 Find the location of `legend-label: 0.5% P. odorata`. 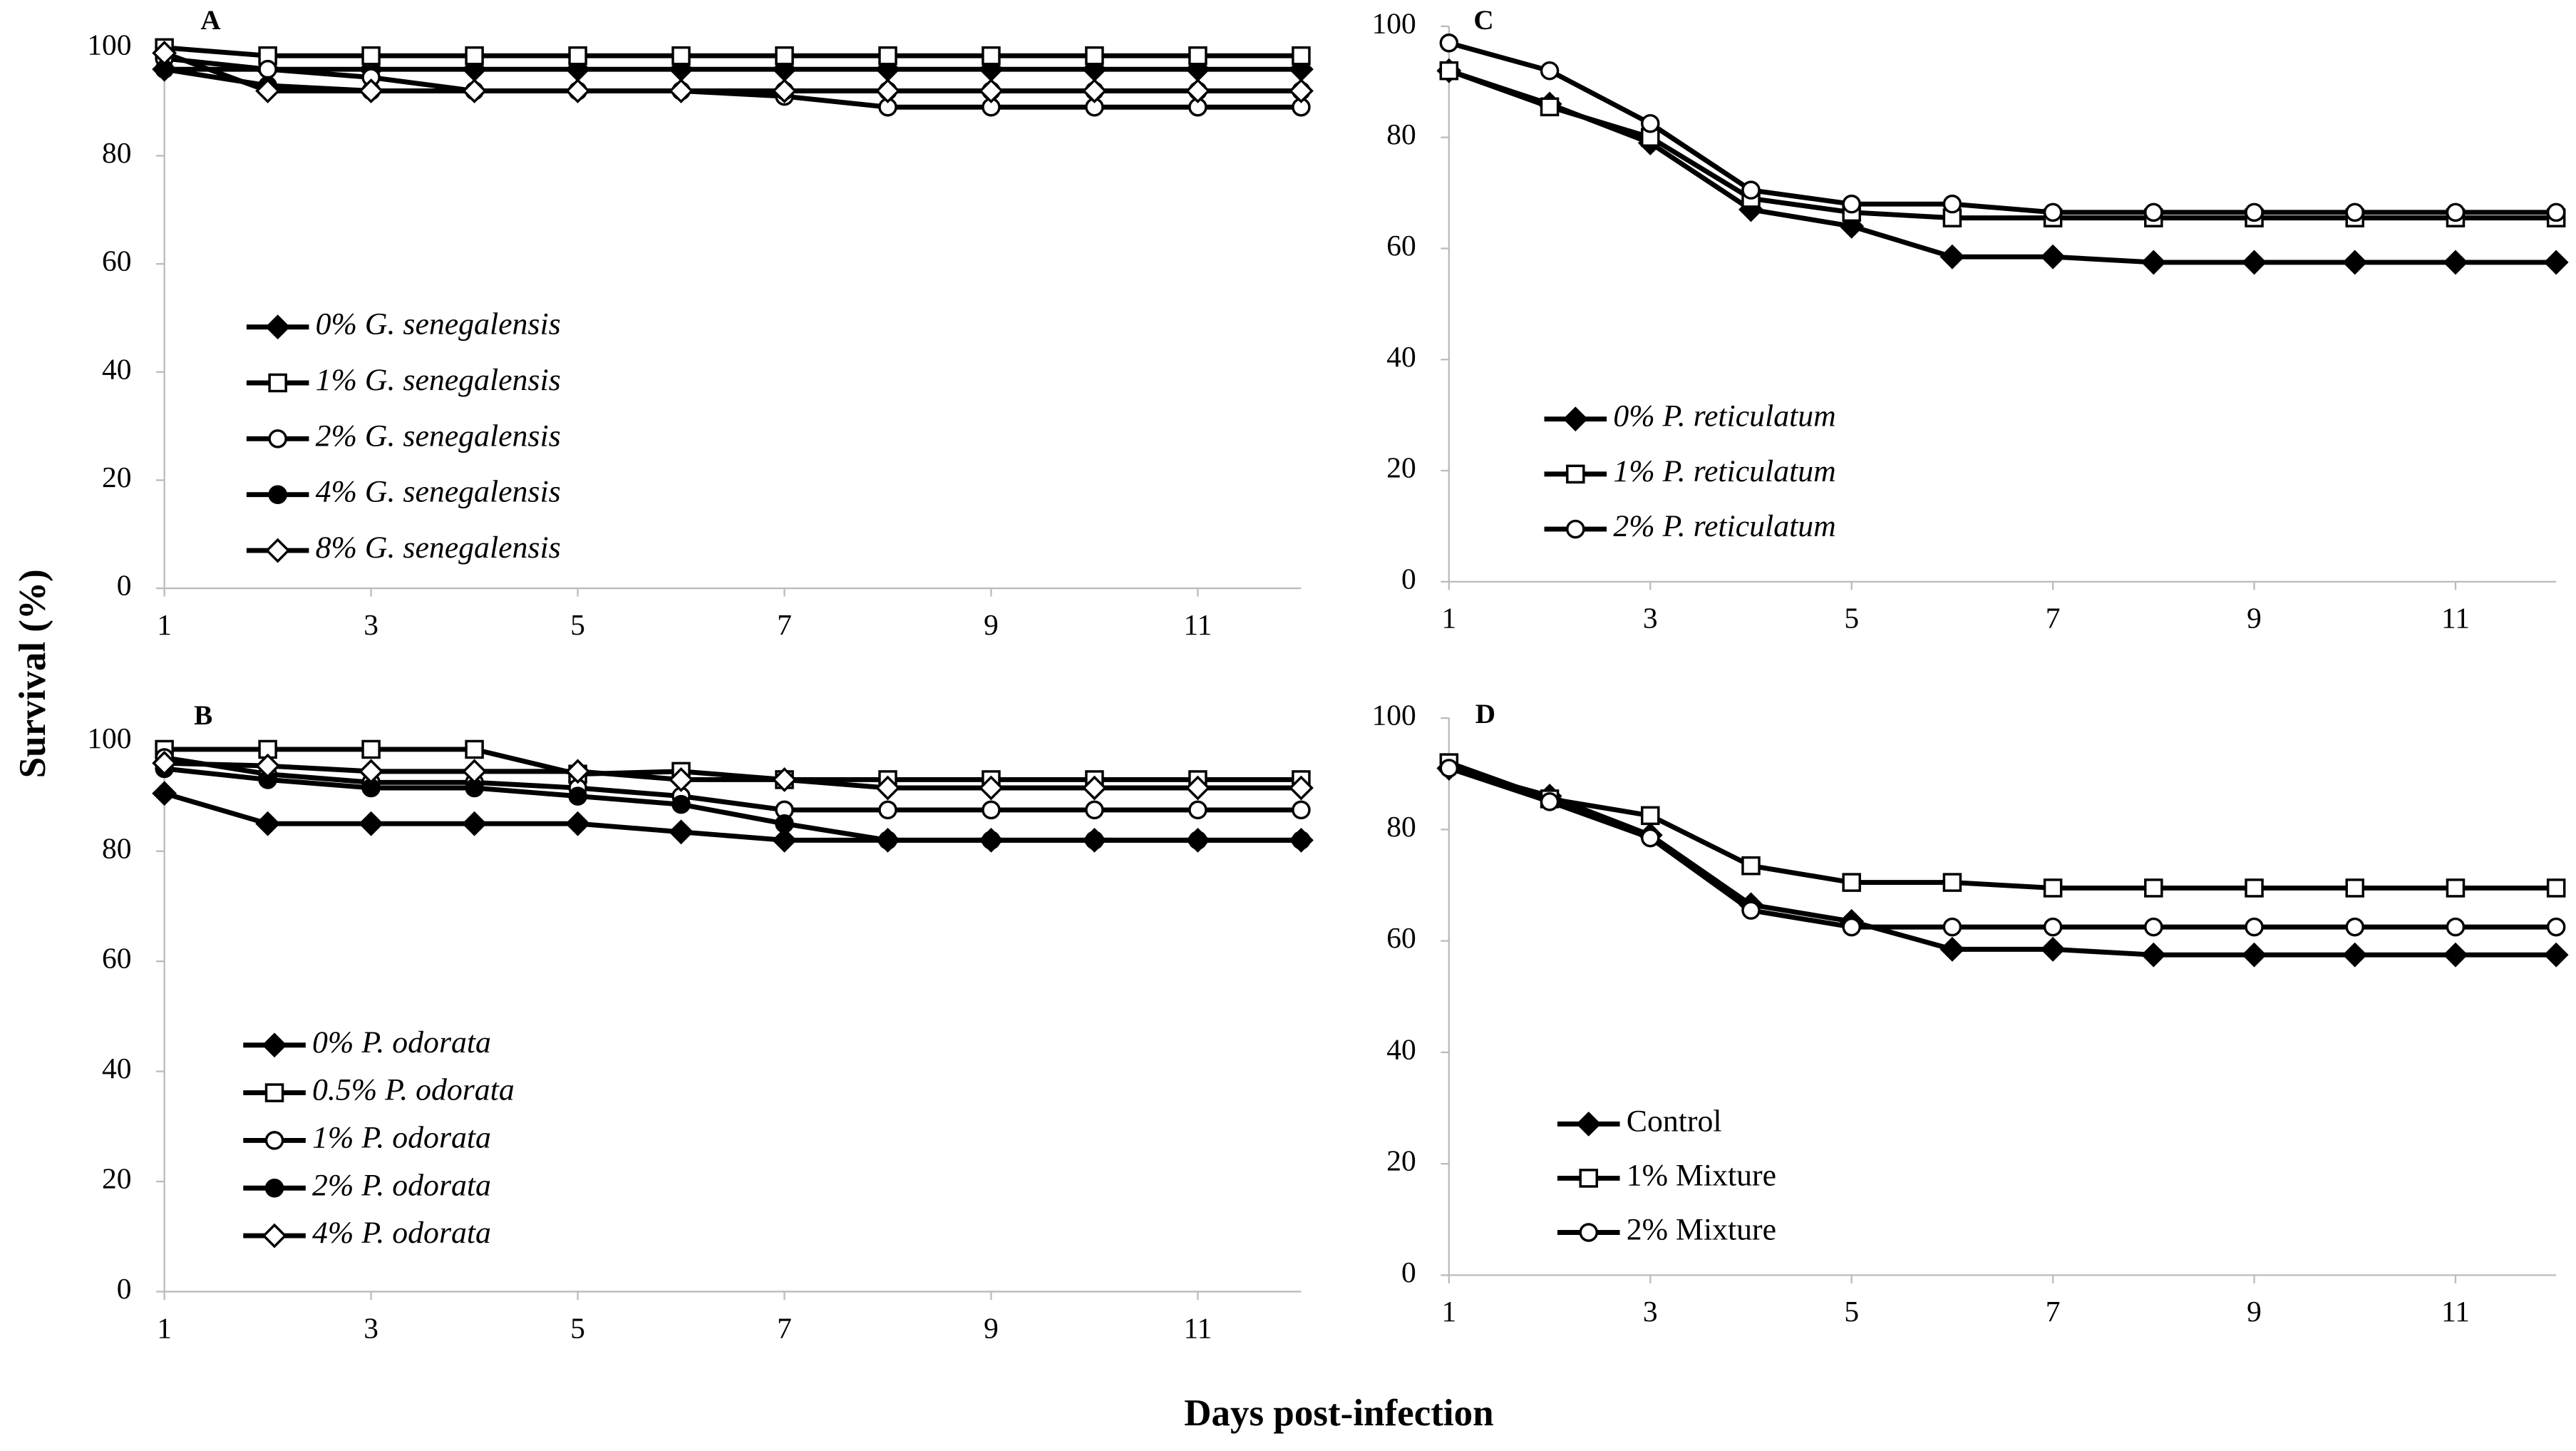

legend-label: 0.5% P. odorata is located at coordinates (413, 1090).